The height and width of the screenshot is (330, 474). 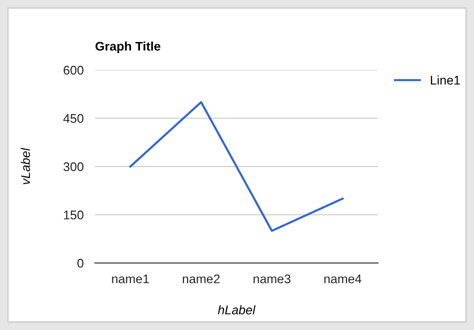 What do you see at coordinates (343, 279) in the screenshot?
I see `x-tick-label: name4` at bounding box center [343, 279].